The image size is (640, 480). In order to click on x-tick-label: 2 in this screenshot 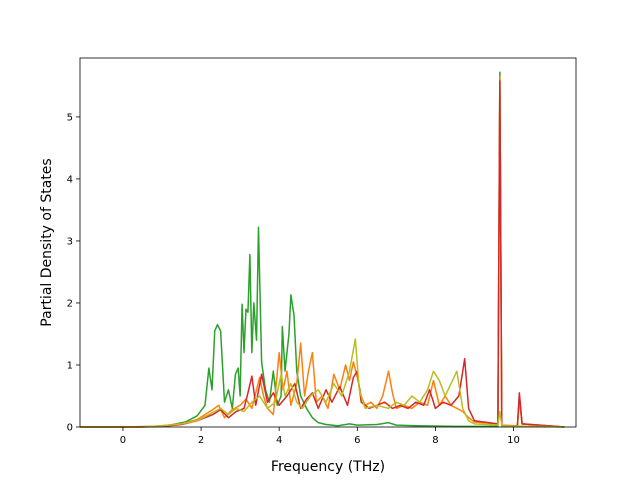, I will do `click(201, 440)`.